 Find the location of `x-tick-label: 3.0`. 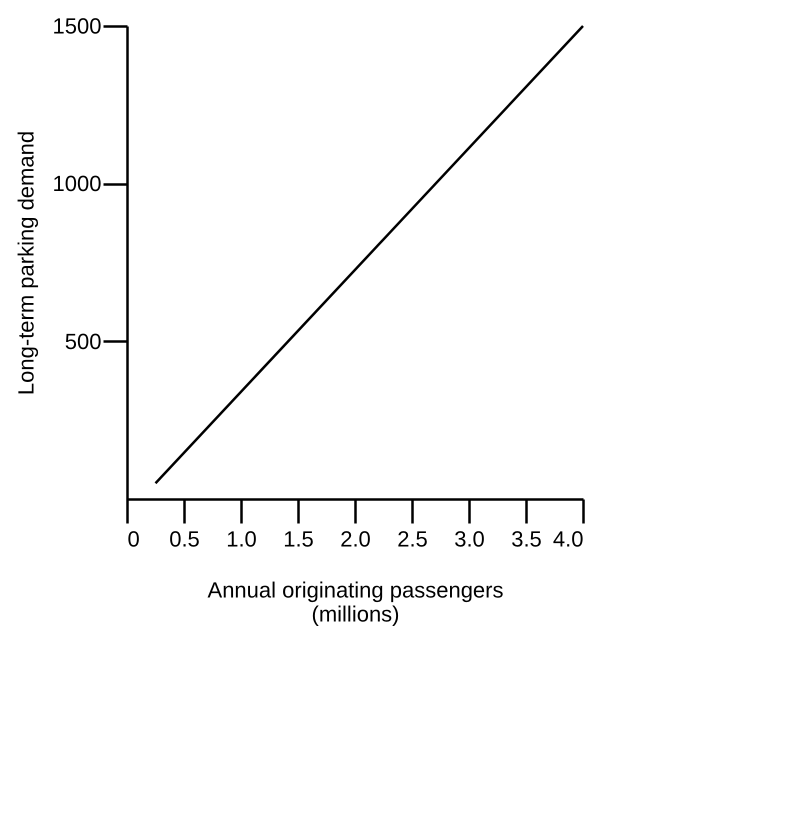

x-tick-label: 3.0 is located at coordinates (469, 539).